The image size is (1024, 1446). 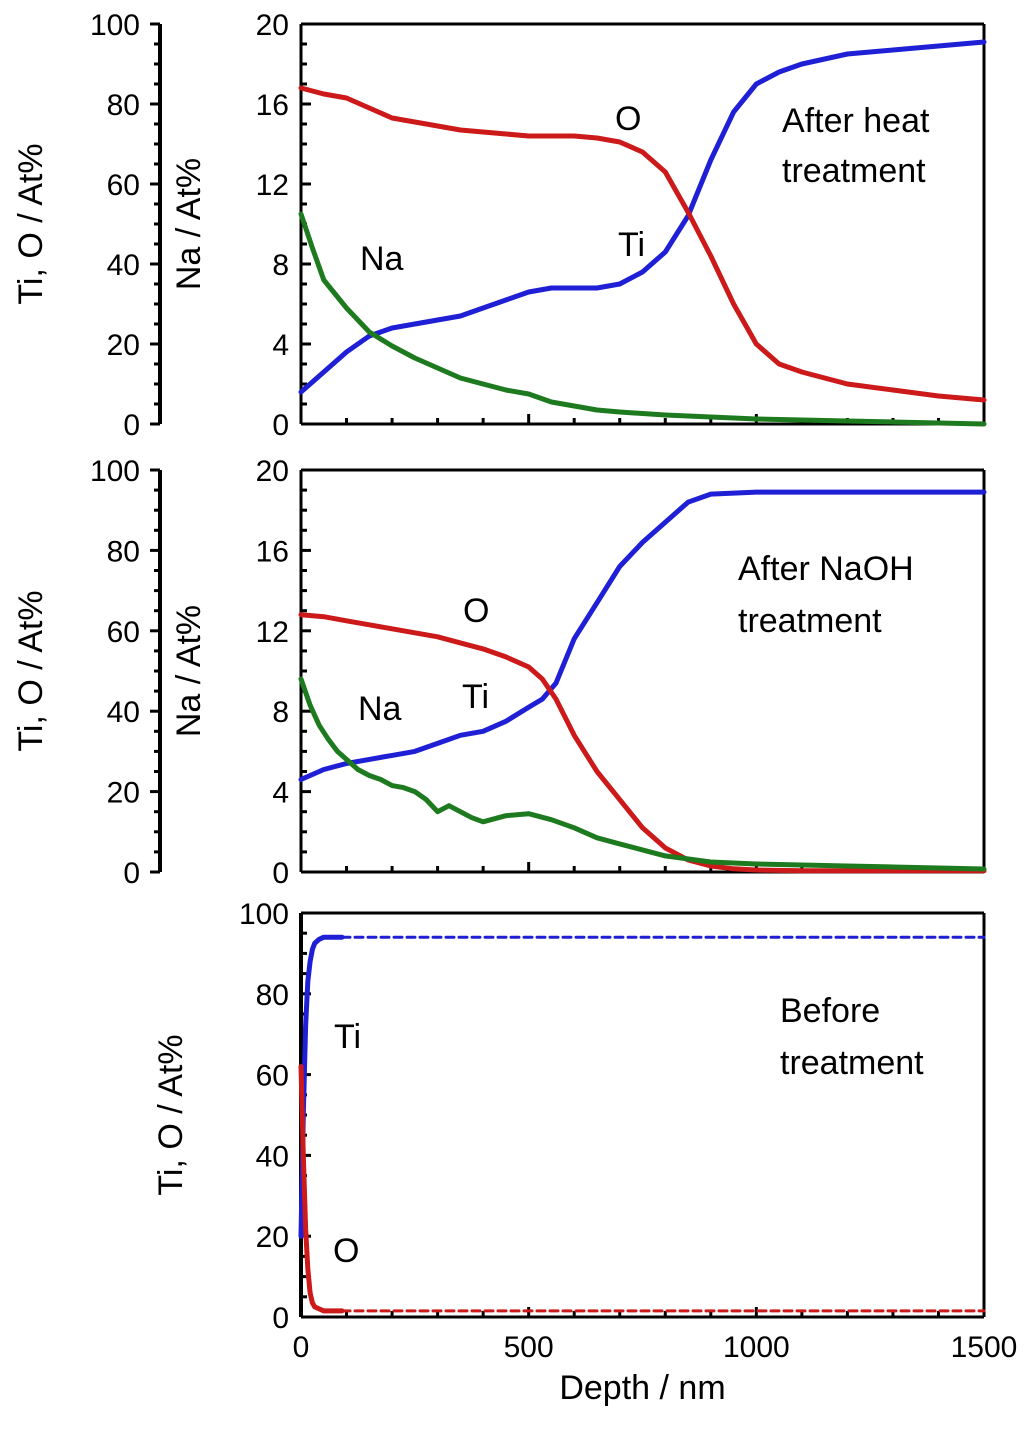 I want to click on x-axis-title: Depth / nm, so click(x=642, y=1388).